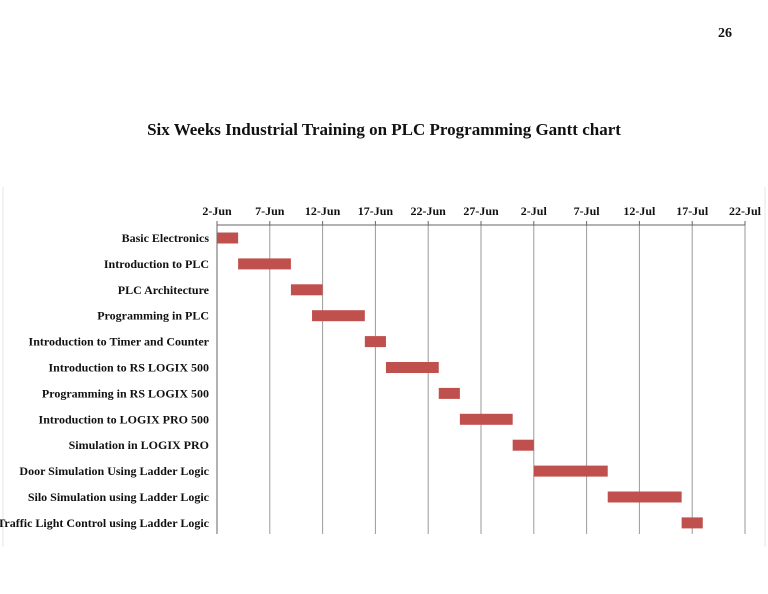  I want to click on x-tick-label: 12-Jun, so click(323, 211).